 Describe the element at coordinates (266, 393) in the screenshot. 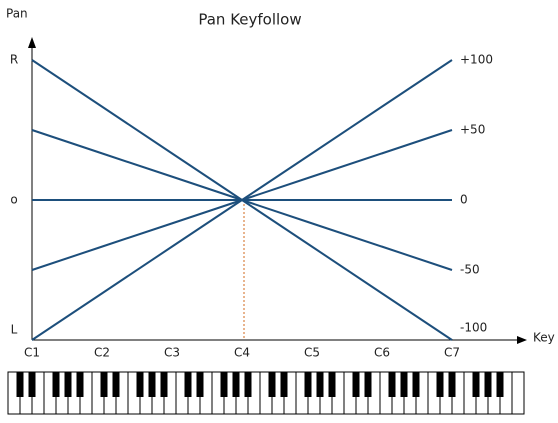

I see `keyboard` at that location.